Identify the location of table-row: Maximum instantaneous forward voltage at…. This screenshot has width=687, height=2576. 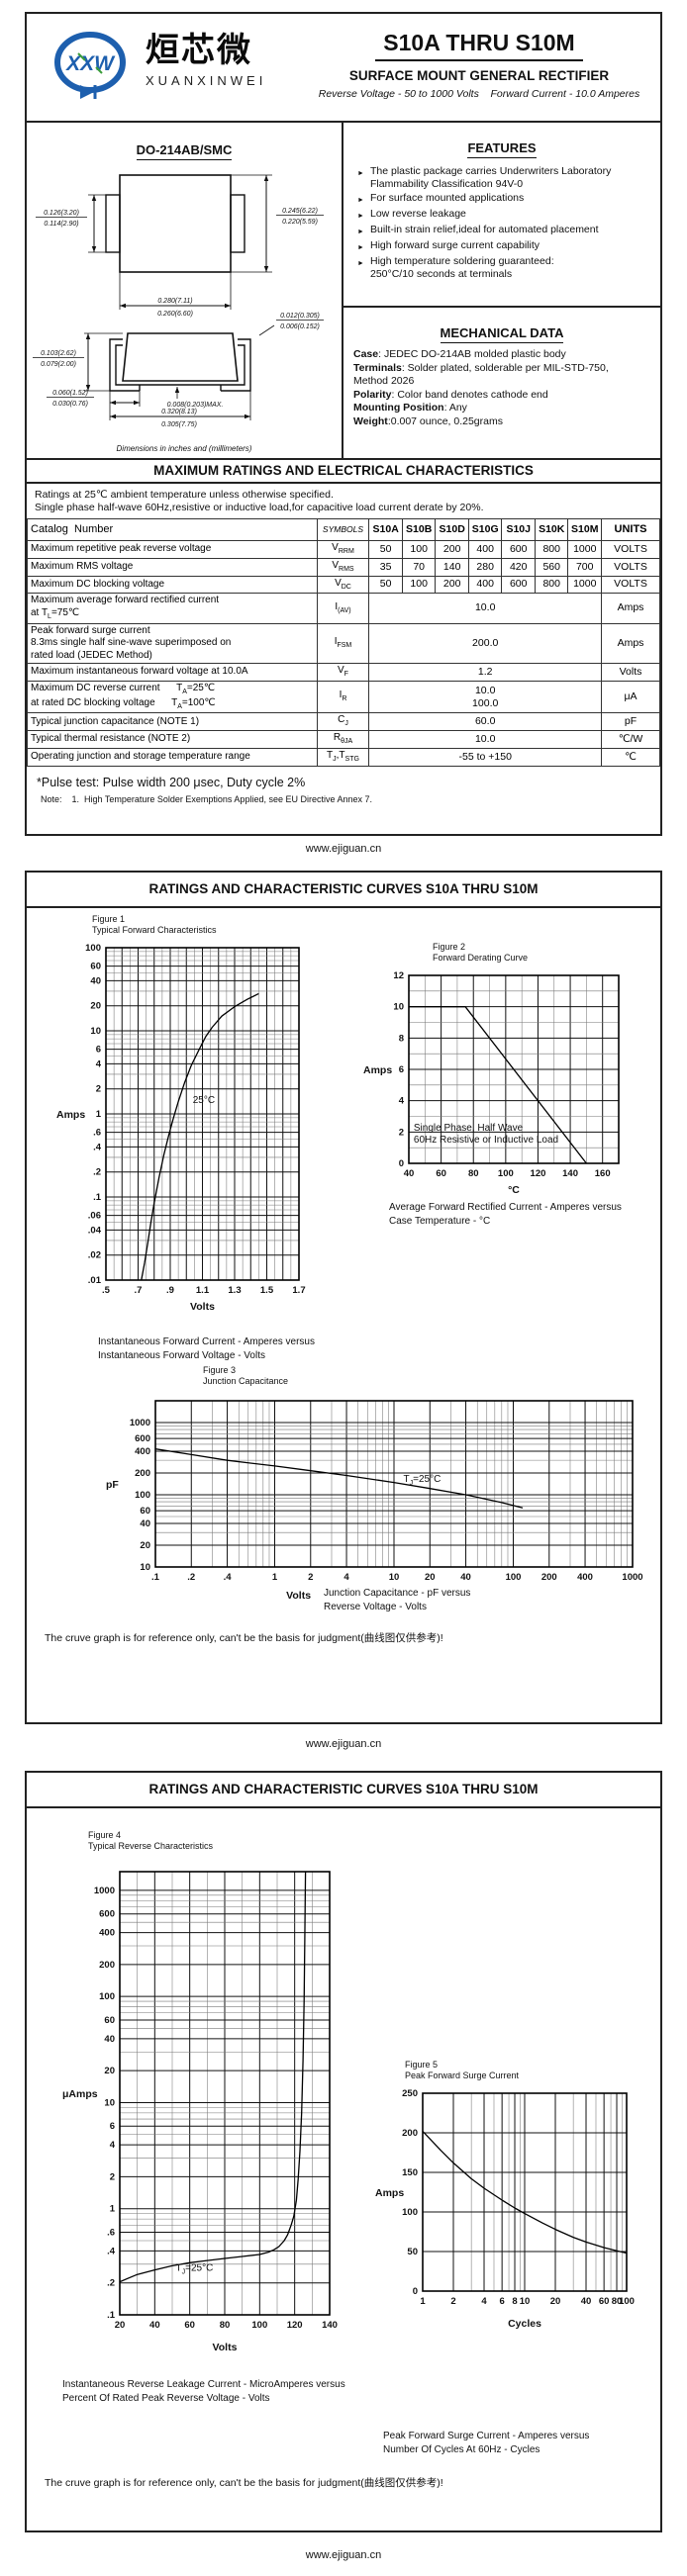
(343, 673).